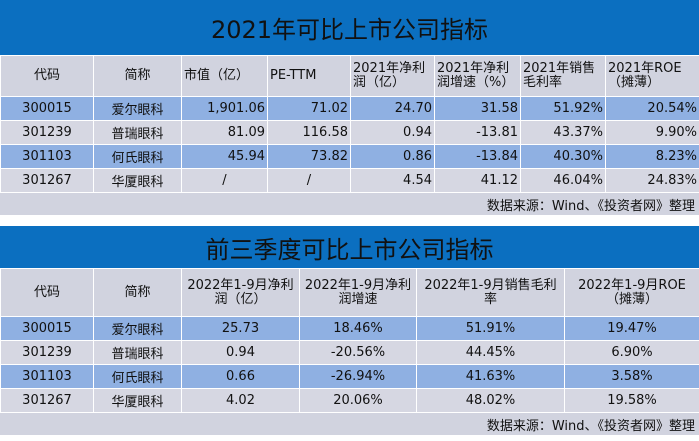  Describe the element at coordinates (477, 108) in the screenshot. I see `table-cell: 31.58` at that location.